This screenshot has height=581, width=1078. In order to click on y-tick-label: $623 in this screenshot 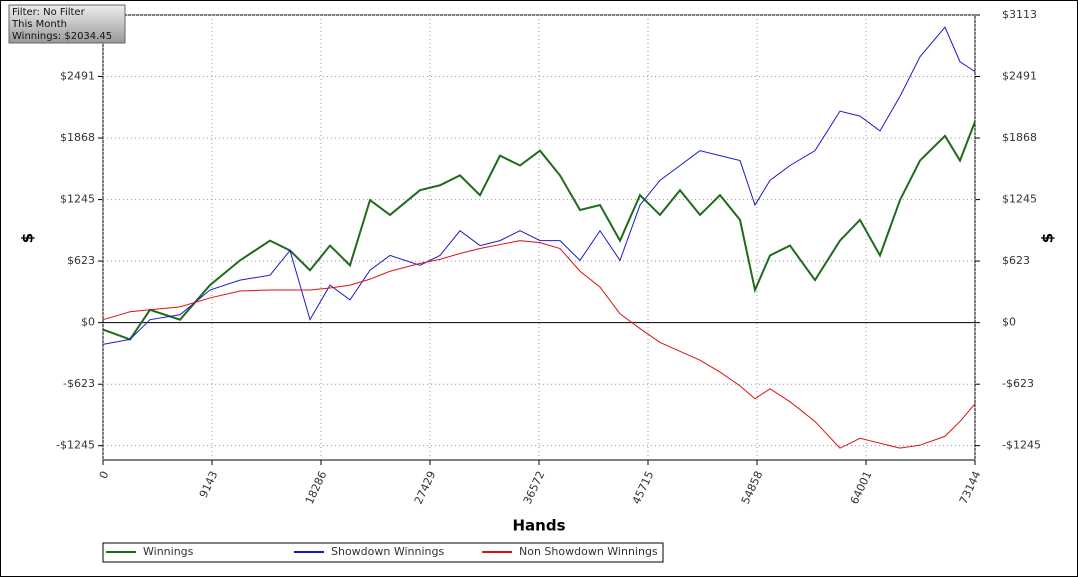, I will do `click(81, 260)`.